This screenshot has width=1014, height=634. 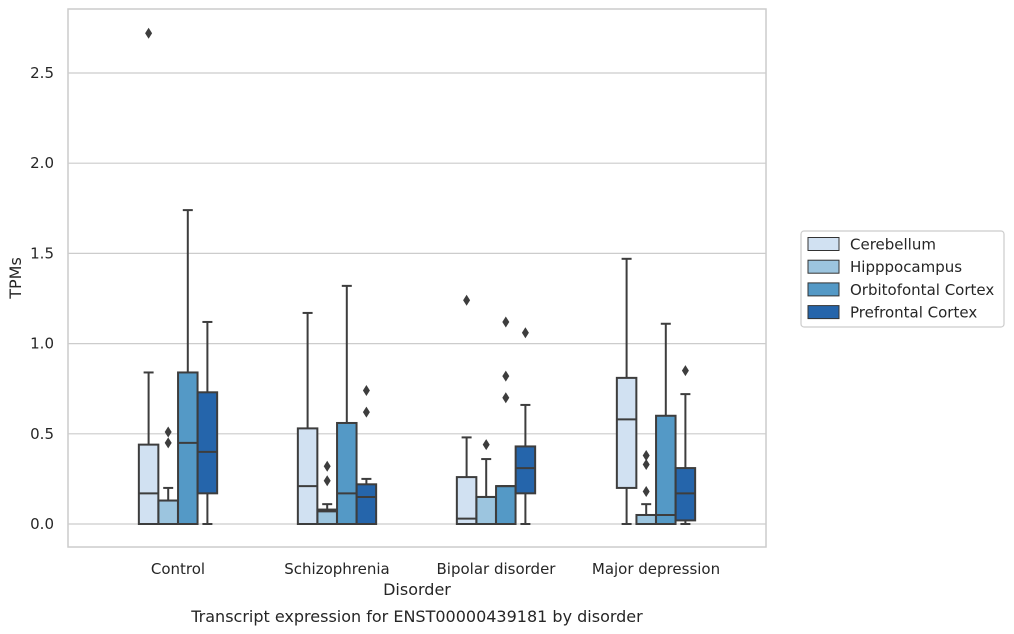 What do you see at coordinates (906, 267) in the screenshot?
I see `legend-label: Hipppocampus` at bounding box center [906, 267].